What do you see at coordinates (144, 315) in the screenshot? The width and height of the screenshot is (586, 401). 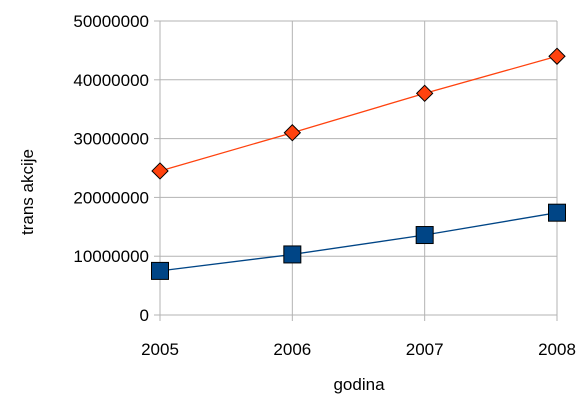 I see `y-tick-label: 0` at bounding box center [144, 315].